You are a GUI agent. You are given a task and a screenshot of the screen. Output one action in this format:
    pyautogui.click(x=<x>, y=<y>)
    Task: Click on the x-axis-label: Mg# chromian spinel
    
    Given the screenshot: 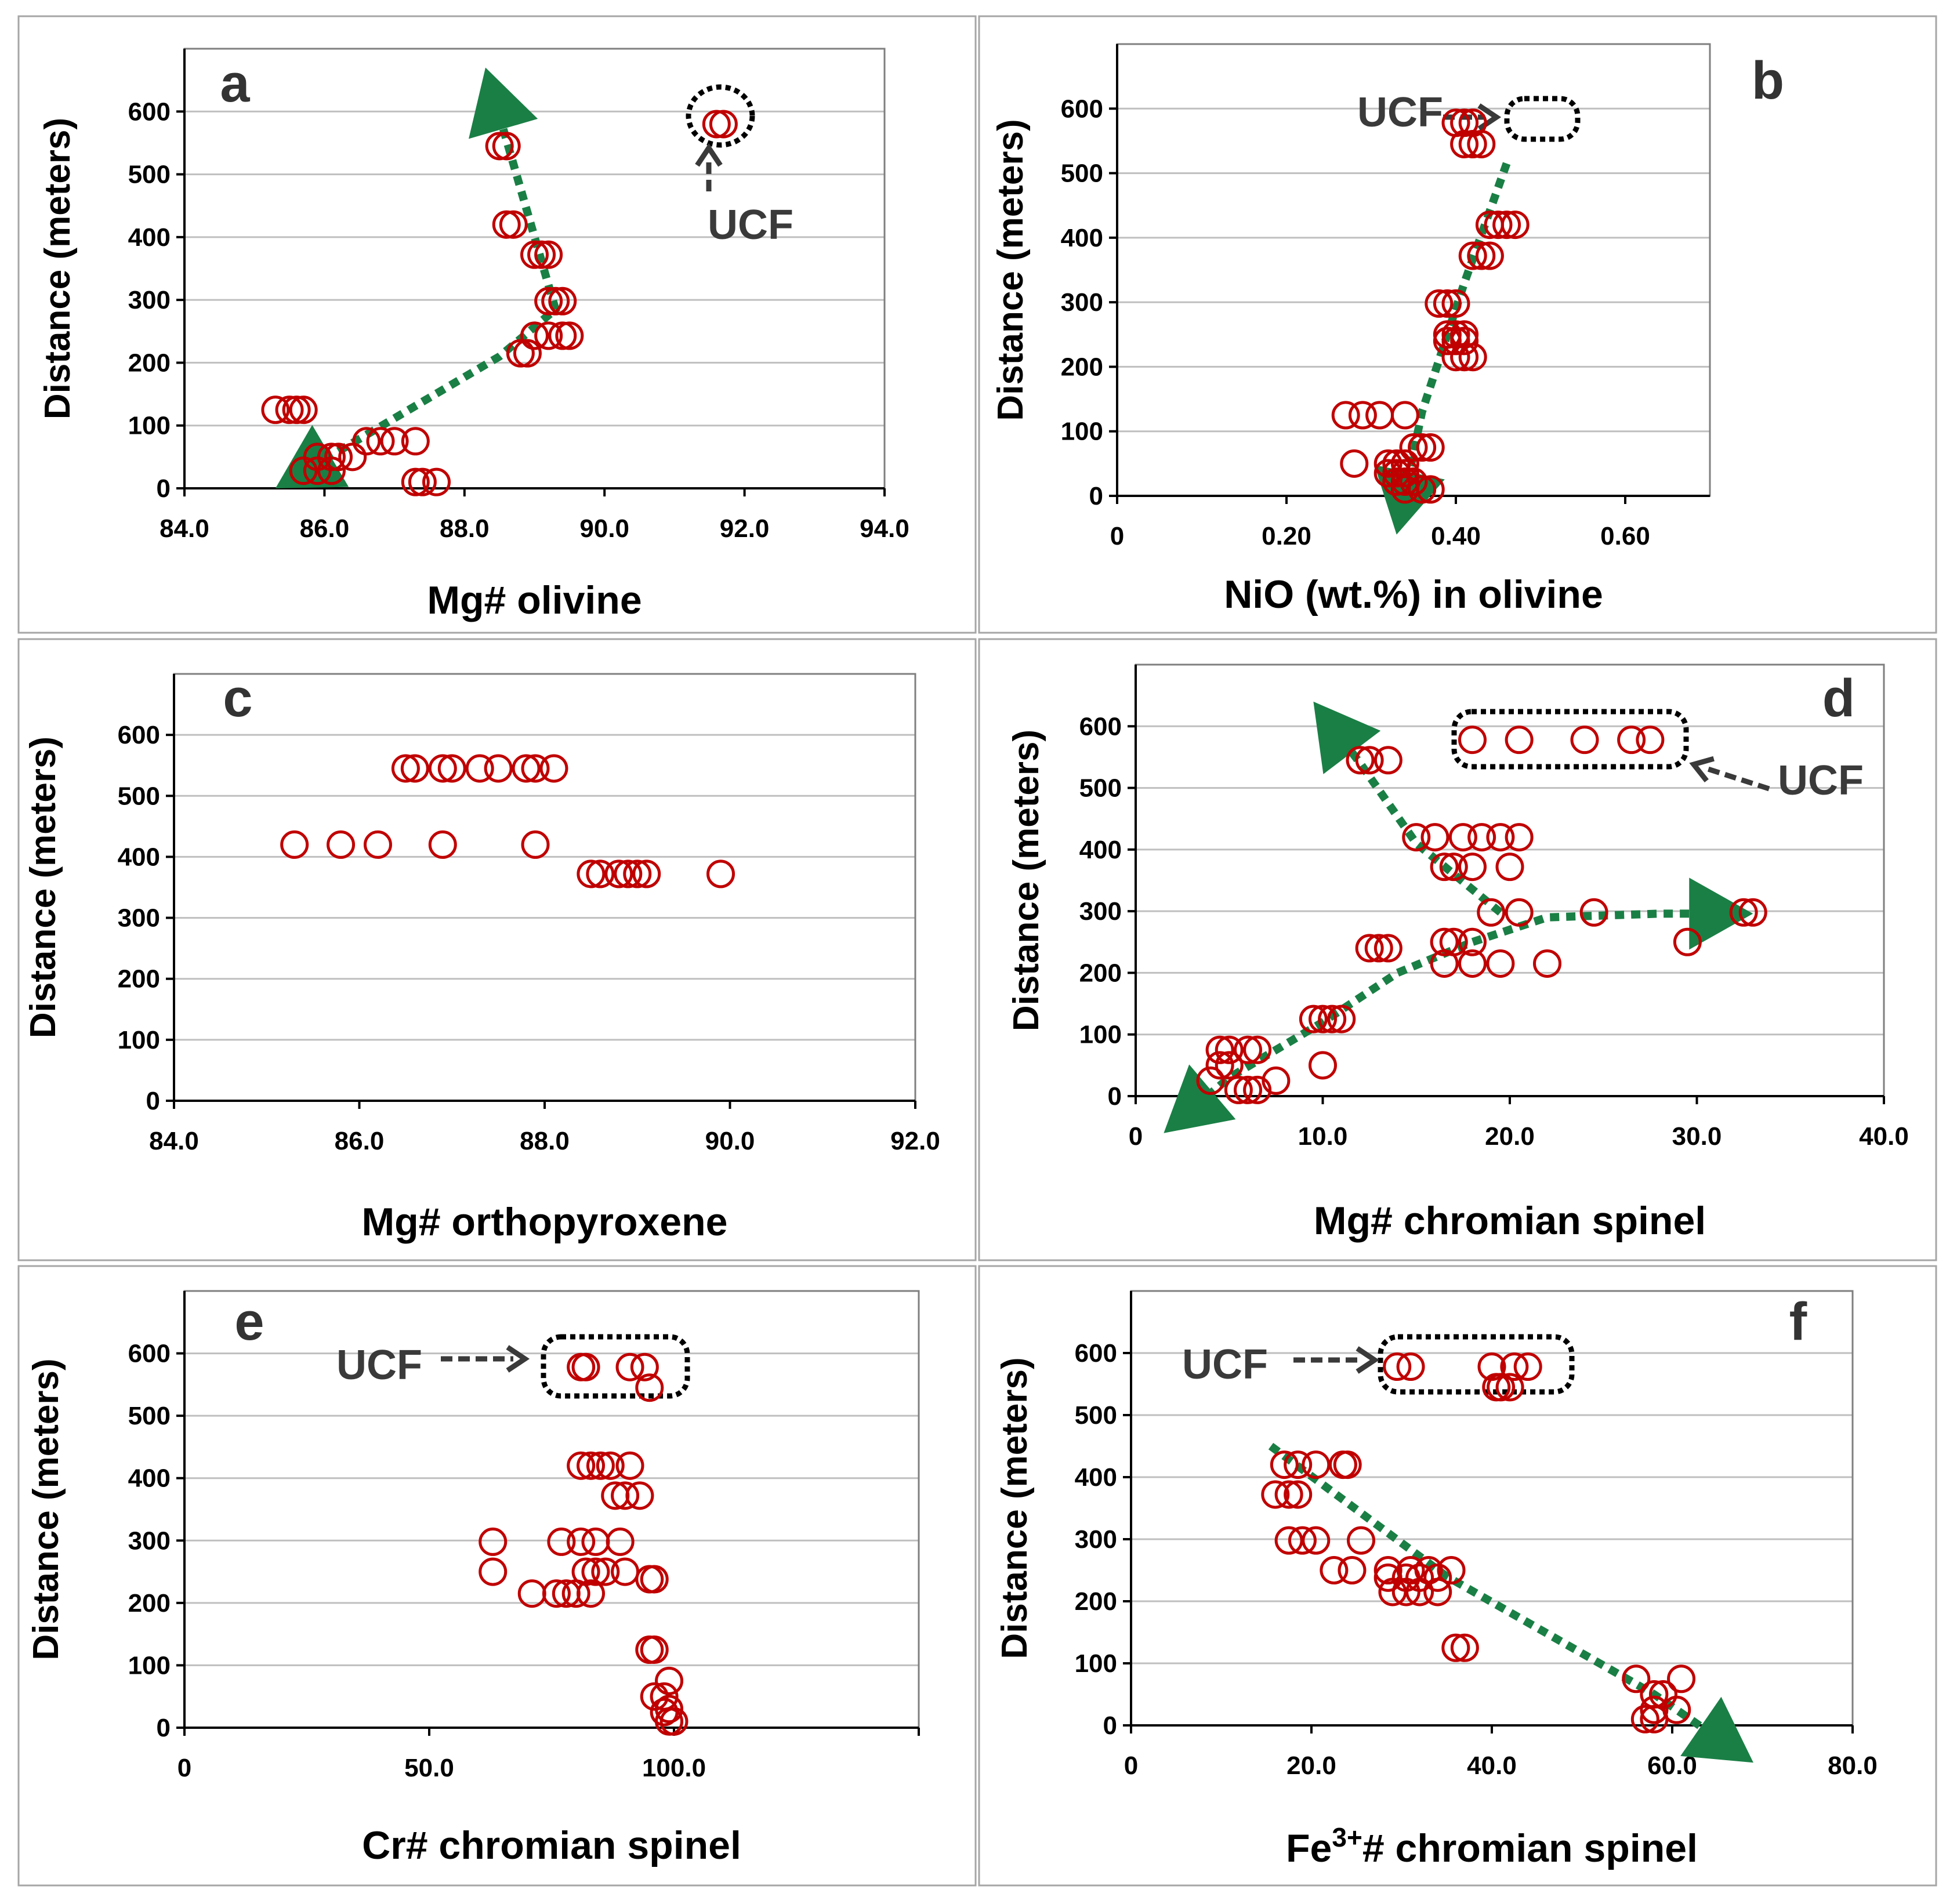 What is the action you would take?
    pyautogui.click(x=1510, y=1221)
    